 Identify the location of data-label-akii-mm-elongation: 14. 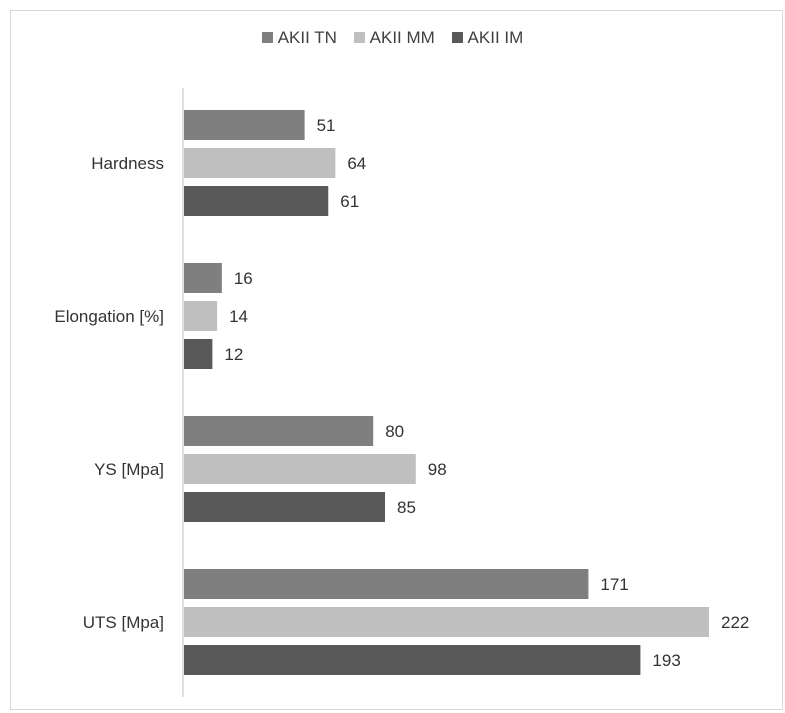
(238, 316).